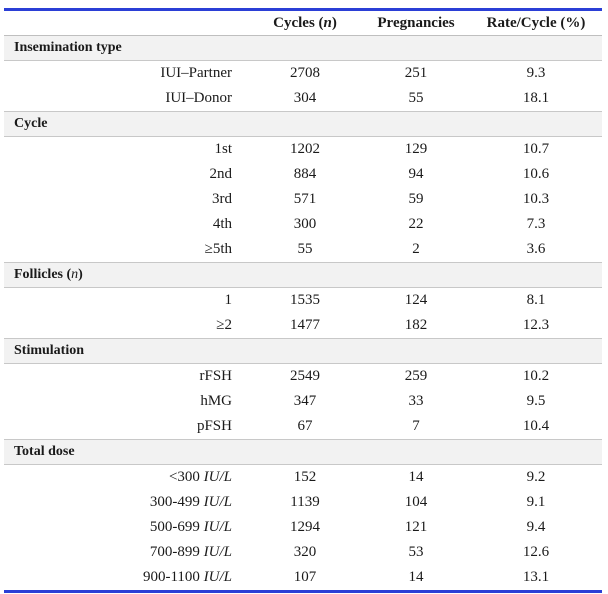 This screenshot has height=594, width=608. What do you see at coordinates (416, 552) in the screenshot?
I see `pregnancies-cell: 53` at bounding box center [416, 552].